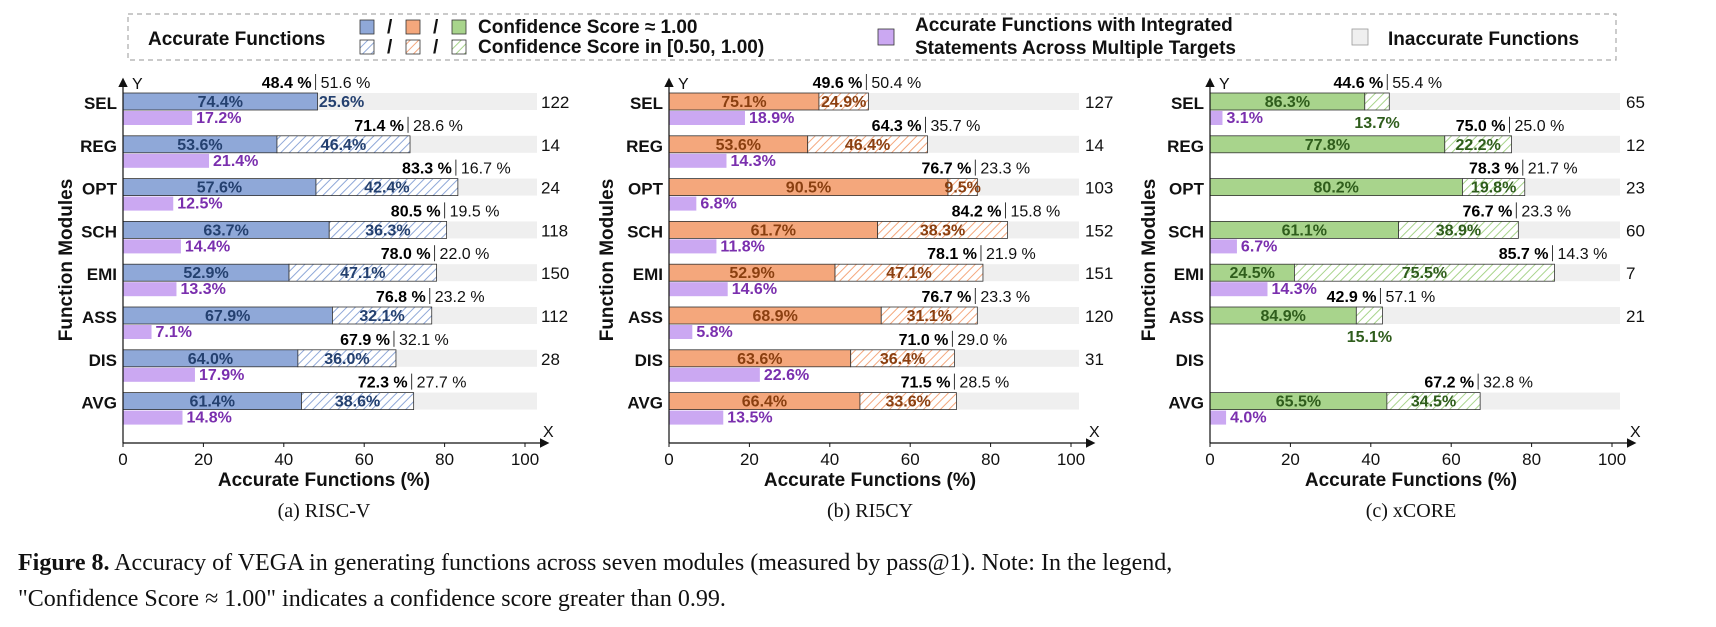 The height and width of the screenshot is (627, 1716). Describe the element at coordinates (714, 332) in the screenshot. I see `label-integrated: 5.8%` at that location.